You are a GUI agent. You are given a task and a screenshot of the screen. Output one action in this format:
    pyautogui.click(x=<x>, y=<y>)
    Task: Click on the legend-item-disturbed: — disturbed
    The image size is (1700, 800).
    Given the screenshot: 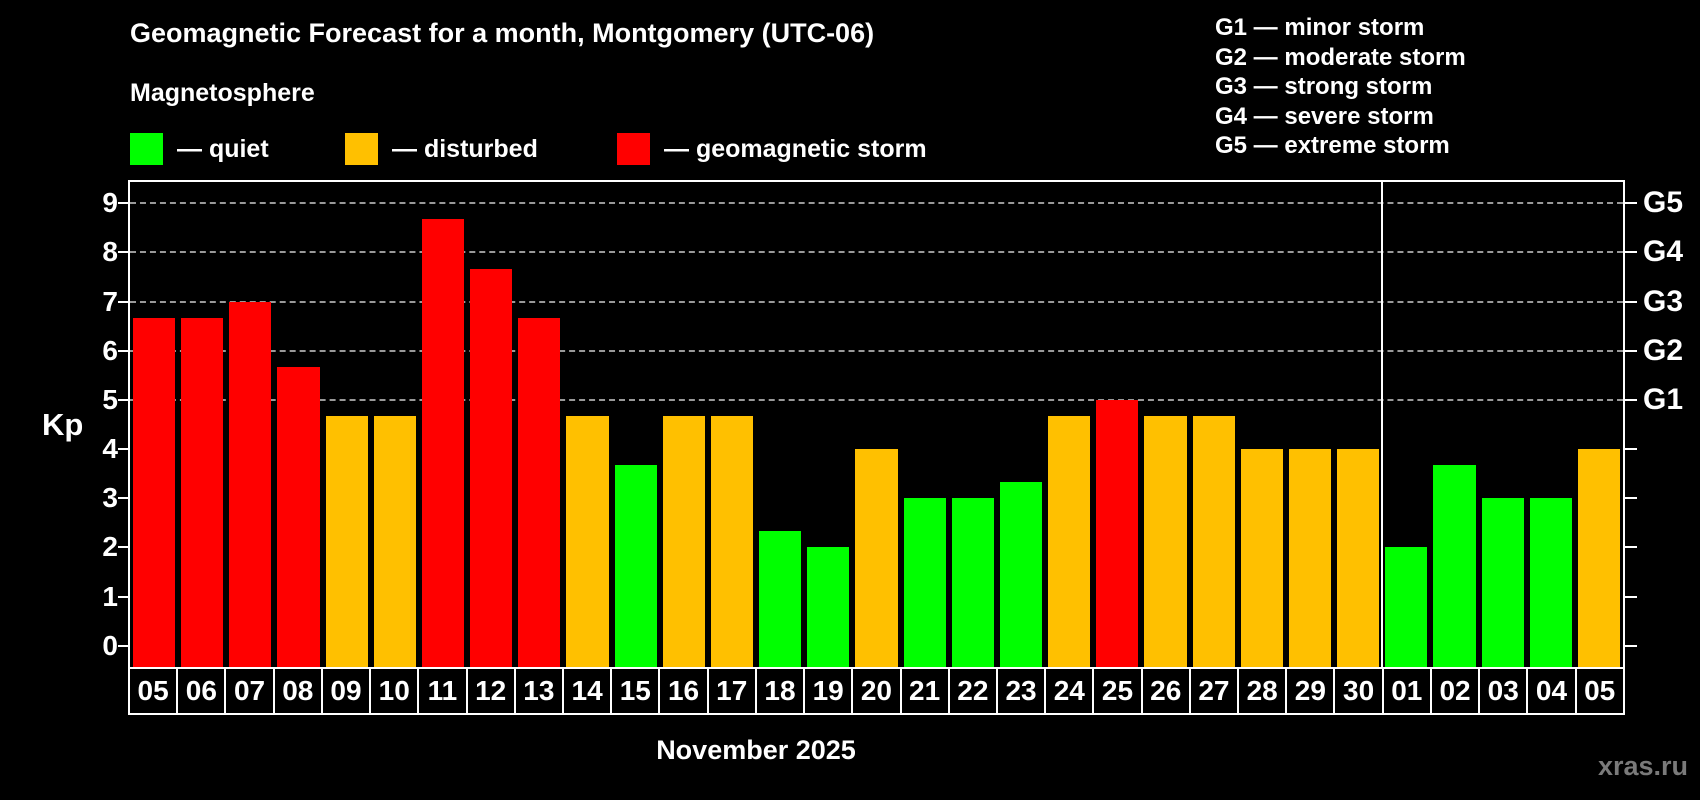 What is the action you would take?
    pyautogui.click(x=441, y=149)
    